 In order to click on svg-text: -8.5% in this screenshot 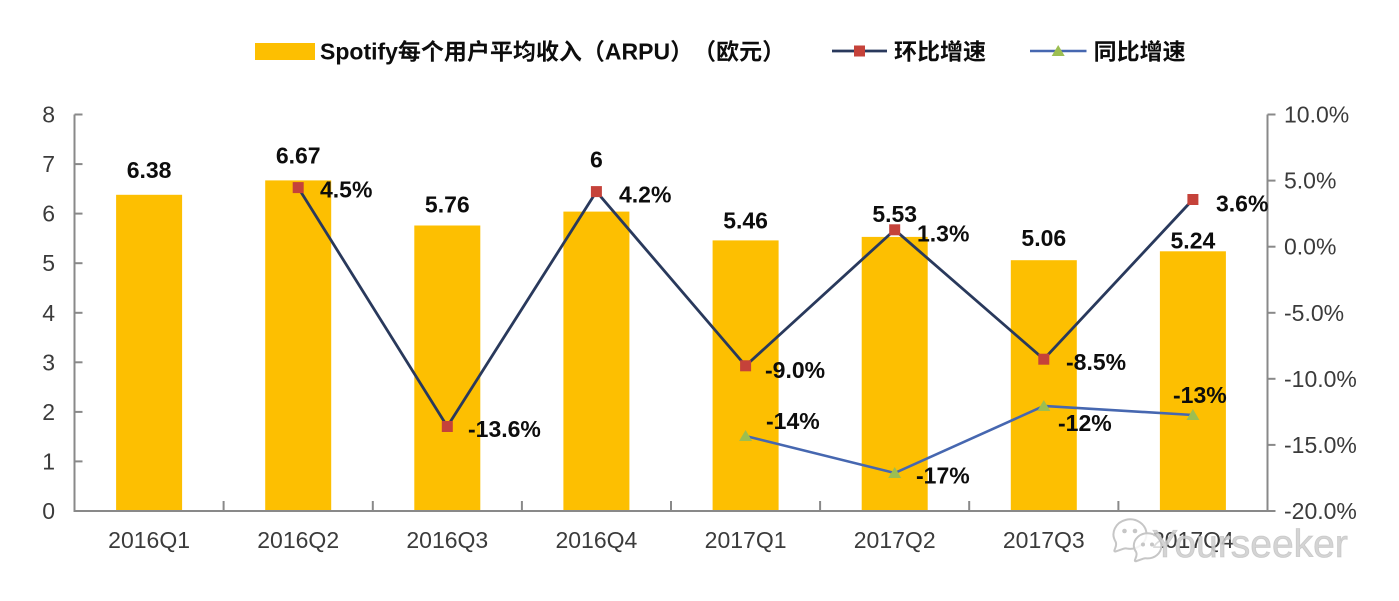, I will do `click(1096, 362)`.